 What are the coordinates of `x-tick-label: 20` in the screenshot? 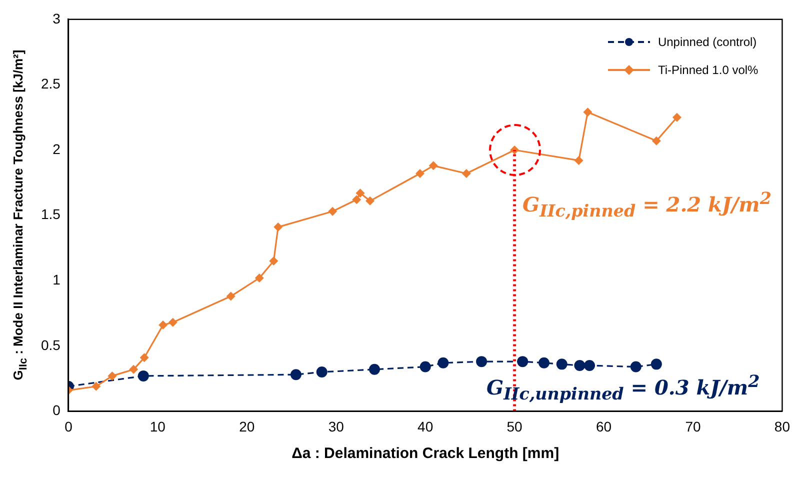 It's located at (247, 426).